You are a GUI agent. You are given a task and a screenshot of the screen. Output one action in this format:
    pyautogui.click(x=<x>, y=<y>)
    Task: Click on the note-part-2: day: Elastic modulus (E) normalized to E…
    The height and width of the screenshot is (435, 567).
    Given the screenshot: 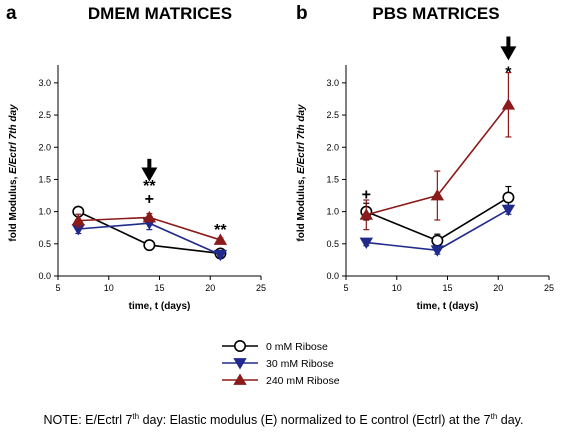 What is the action you would take?
    pyautogui.click(x=315, y=420)
    